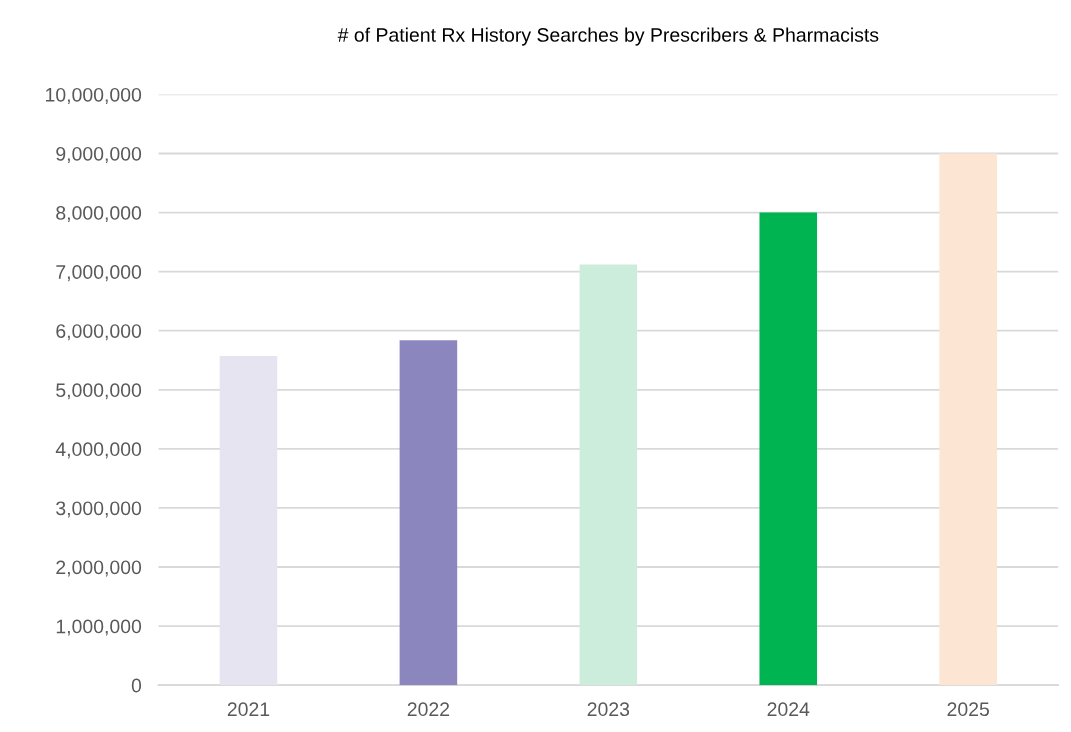  I want to click on y-tick-label: 3,000,000, so click(99, 509).